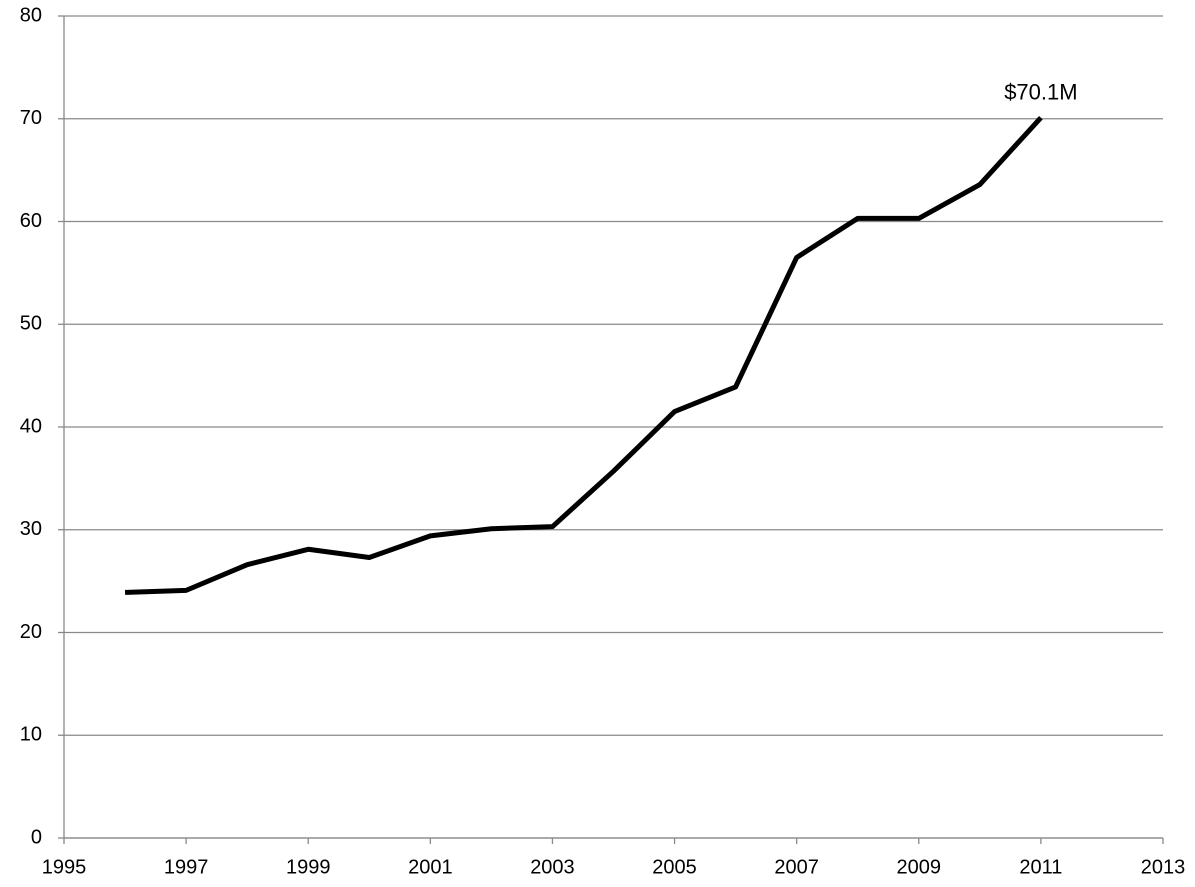 The height and width of the screenshot is (887, 1195). What do you see at coordinates (31, 15) in the screenshot?
I see `y-tick-label: 80` at bounding box center [31, 15].